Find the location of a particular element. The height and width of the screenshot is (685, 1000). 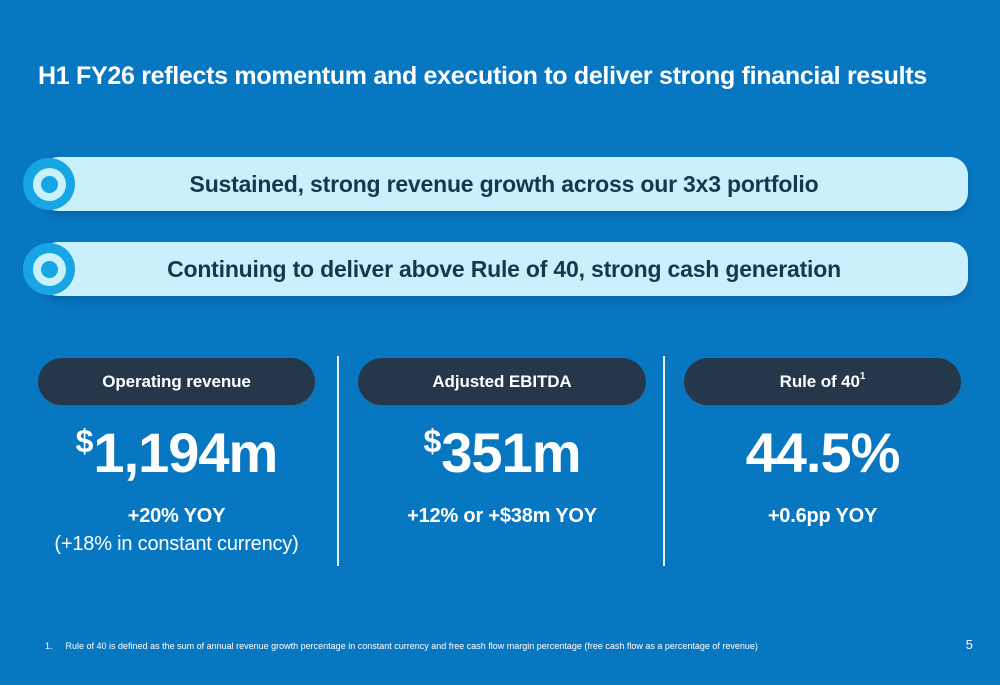

metric-subtext: +12% or +$38m YOY is located at coordinates (502, 516).